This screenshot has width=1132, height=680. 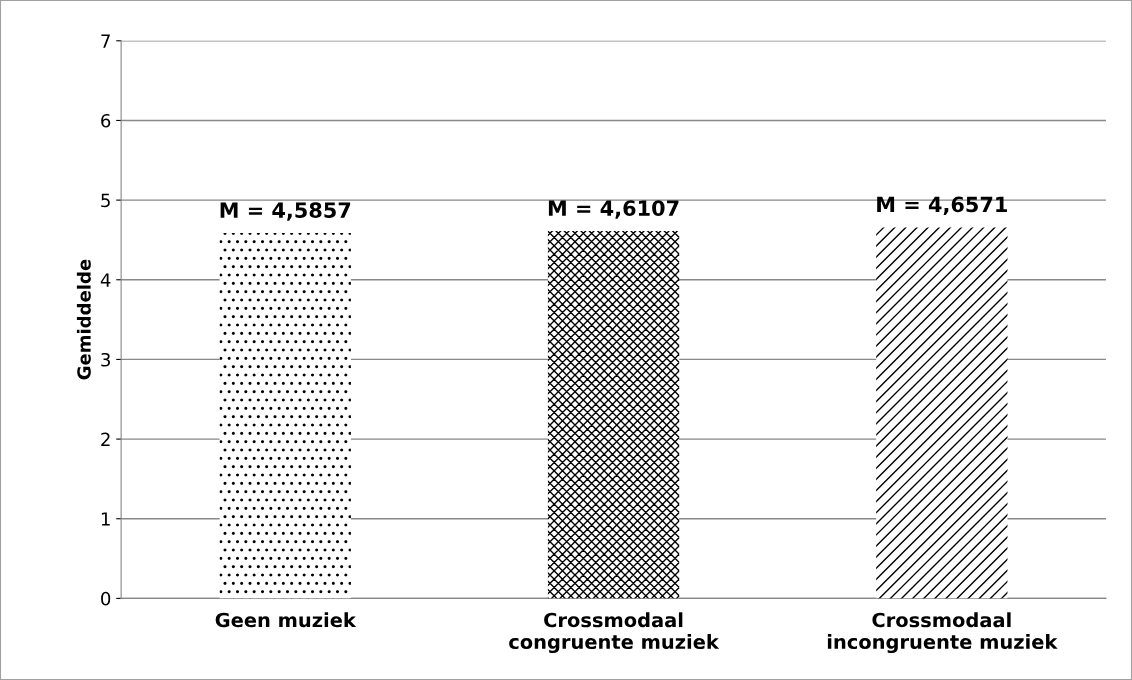 What do you see at coordinates (106, 120) in the screenshot?
I see `y-tick-label: 6` at bounding box center [106, 120].